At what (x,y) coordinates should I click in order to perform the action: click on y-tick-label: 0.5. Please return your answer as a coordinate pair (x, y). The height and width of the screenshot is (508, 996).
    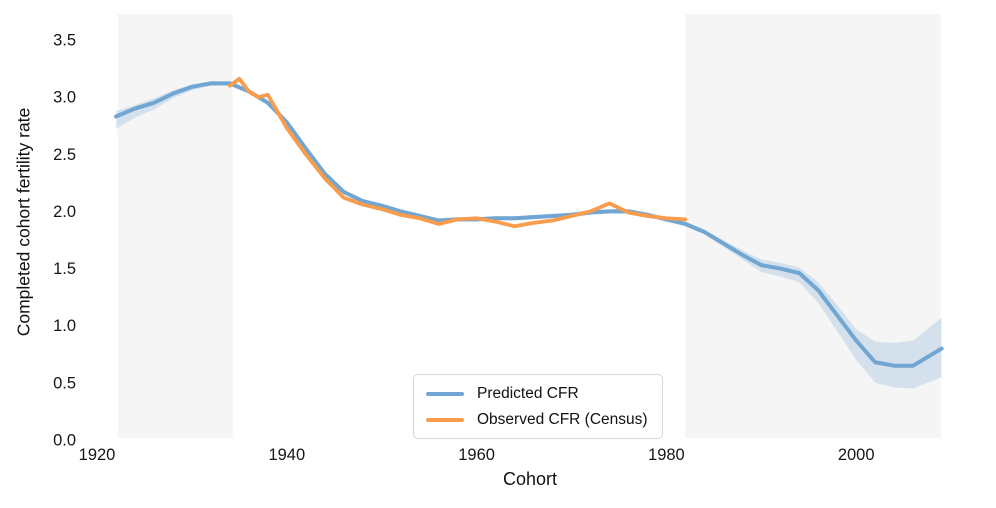
    Looking at the image, I should click on (64, 383).